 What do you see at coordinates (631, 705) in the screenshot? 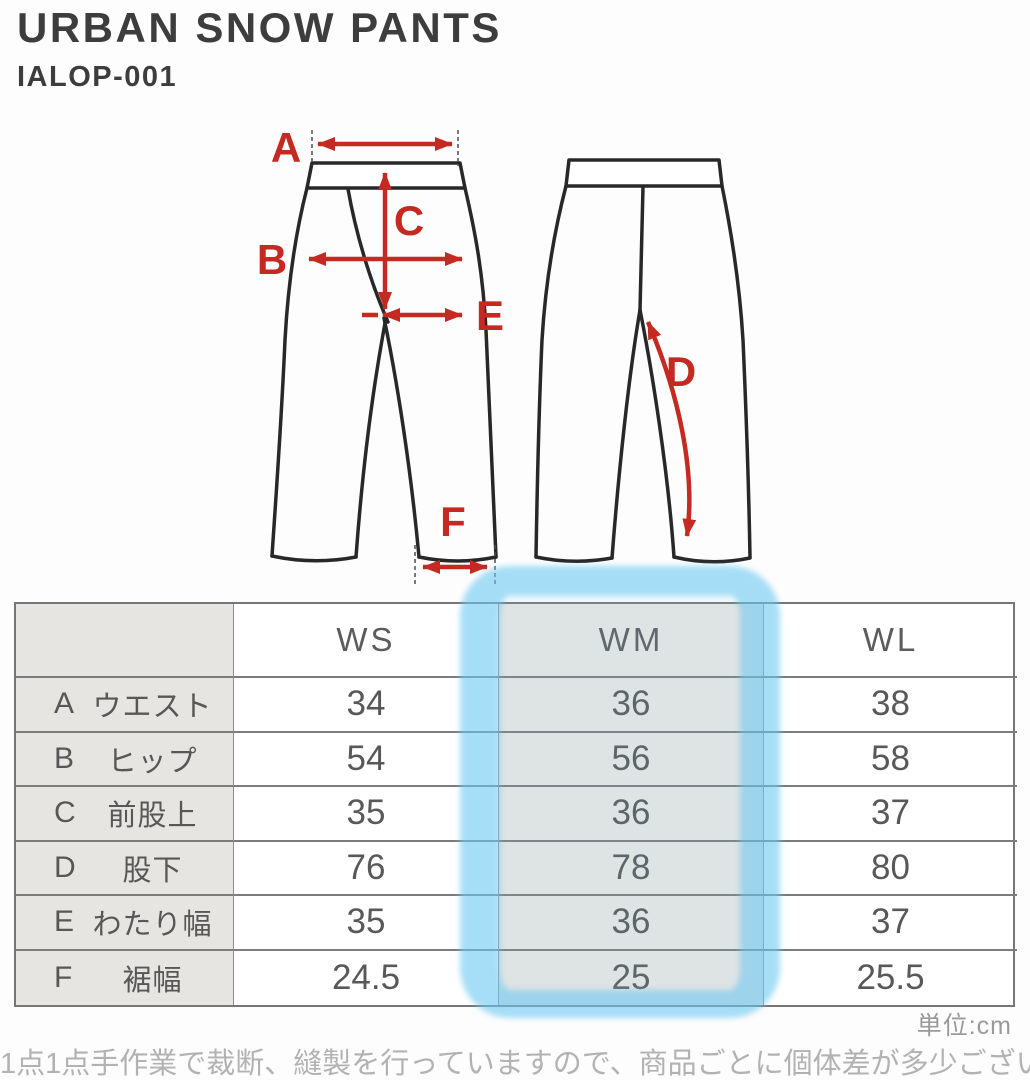
I see `cell-waist-wm: 36` at bounding box center [631, 705].